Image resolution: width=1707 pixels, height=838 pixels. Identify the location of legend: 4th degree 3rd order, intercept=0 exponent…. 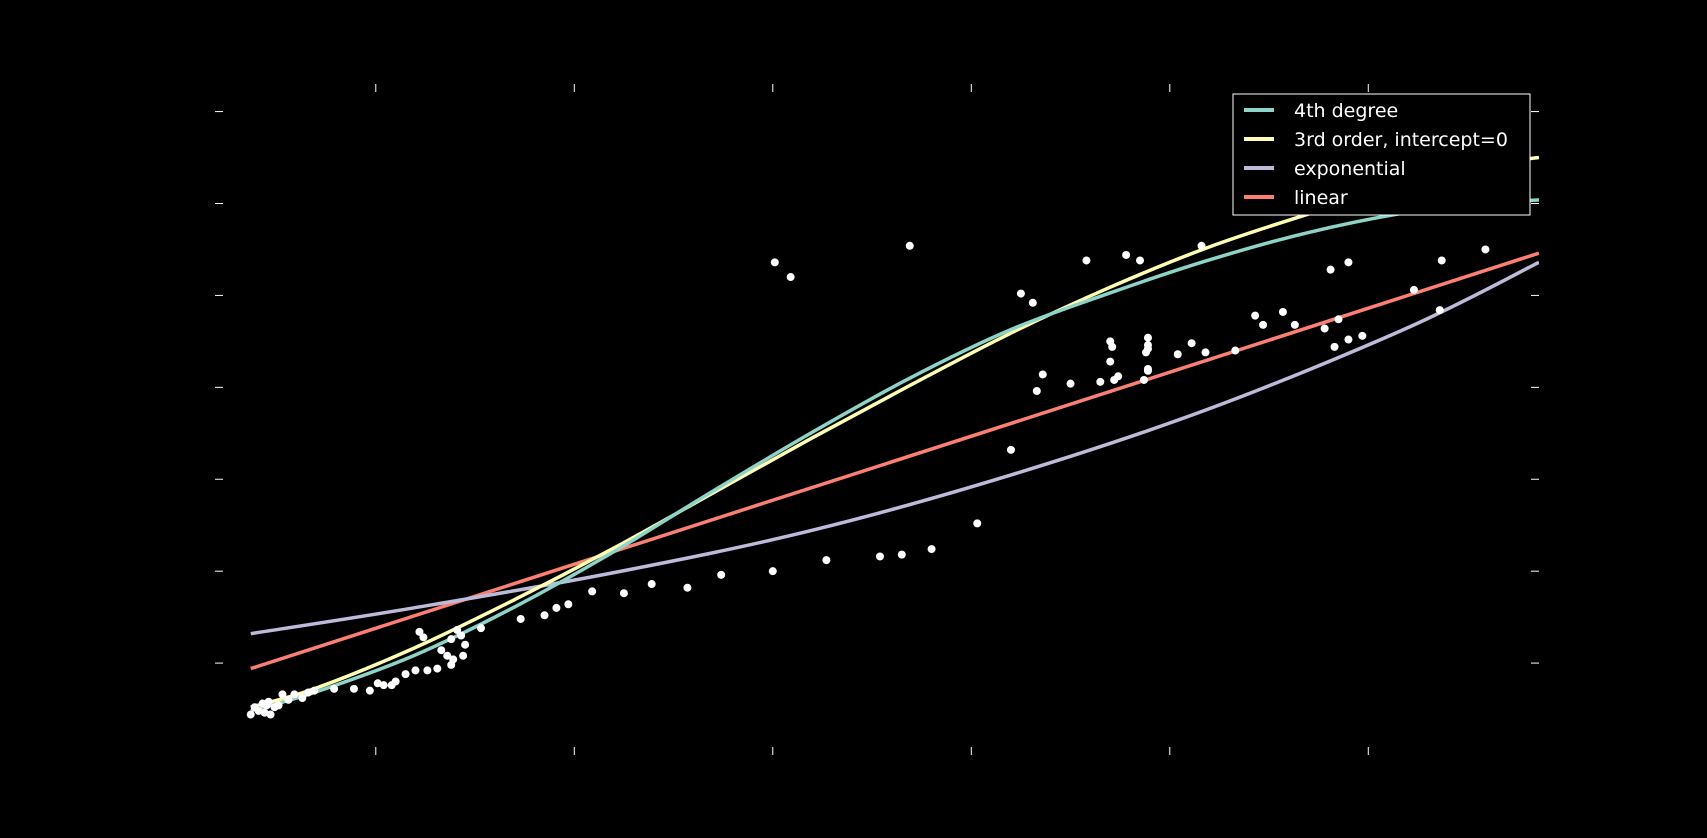
(1381, 154).